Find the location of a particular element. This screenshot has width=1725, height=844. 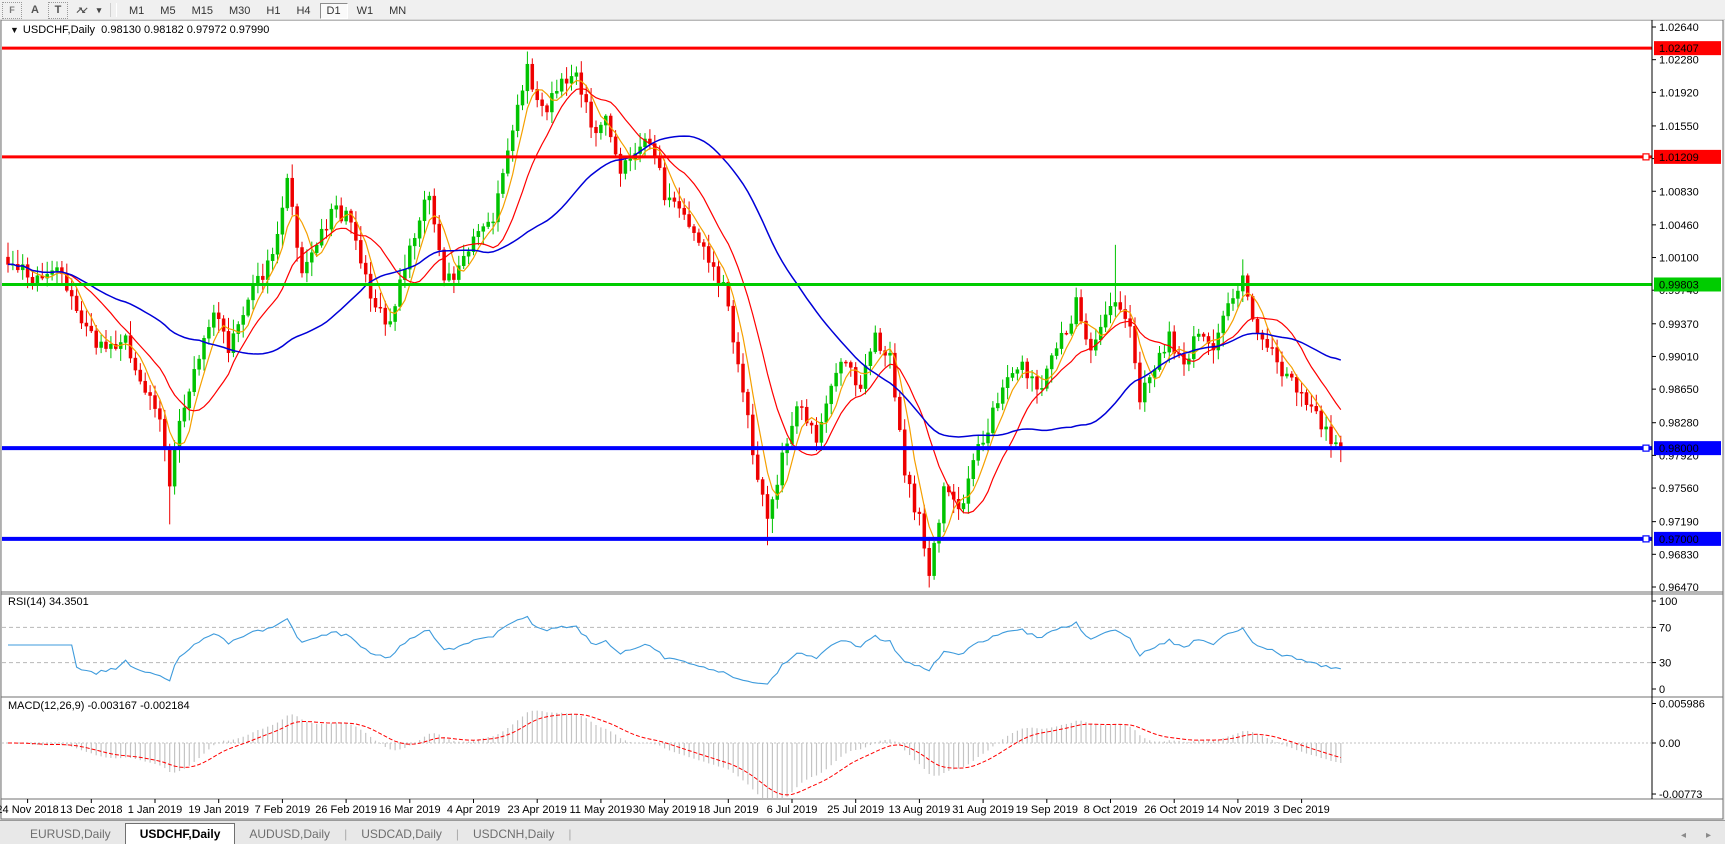

tab-audusd: AUDUSD,Daily is located at coordinates (290, 834).